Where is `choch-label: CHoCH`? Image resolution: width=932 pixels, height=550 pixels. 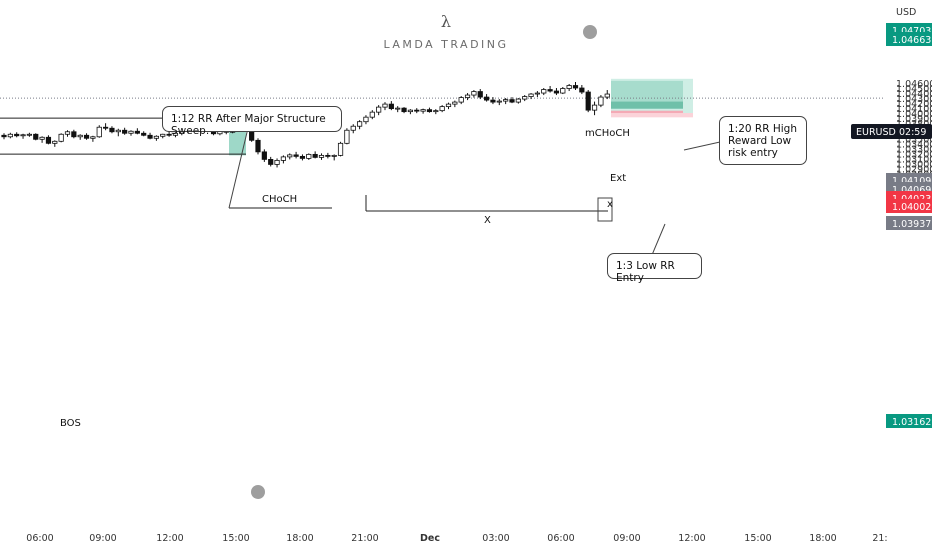 choch-label: CHoCH is located at coordinates (279, 199).